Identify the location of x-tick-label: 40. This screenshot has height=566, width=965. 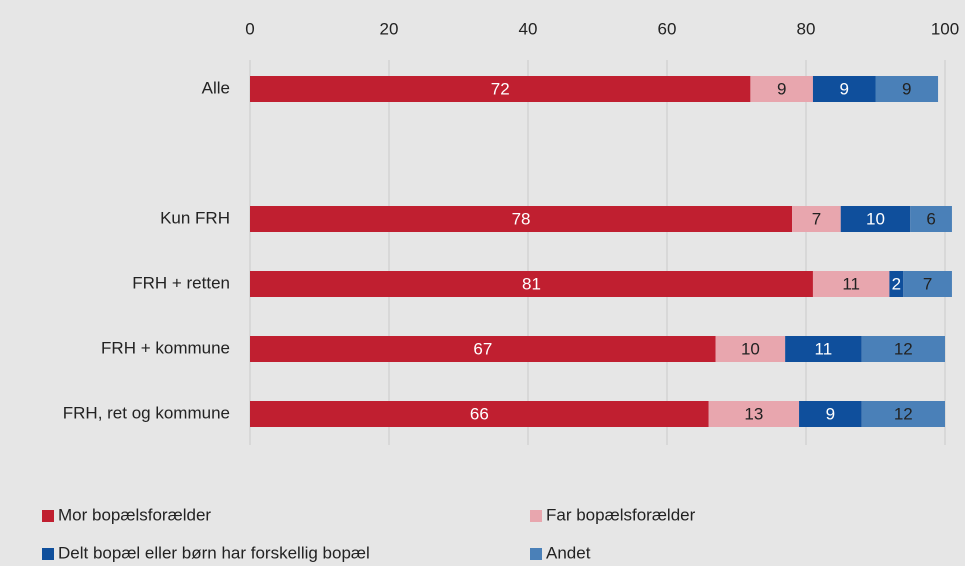
(528, 28).